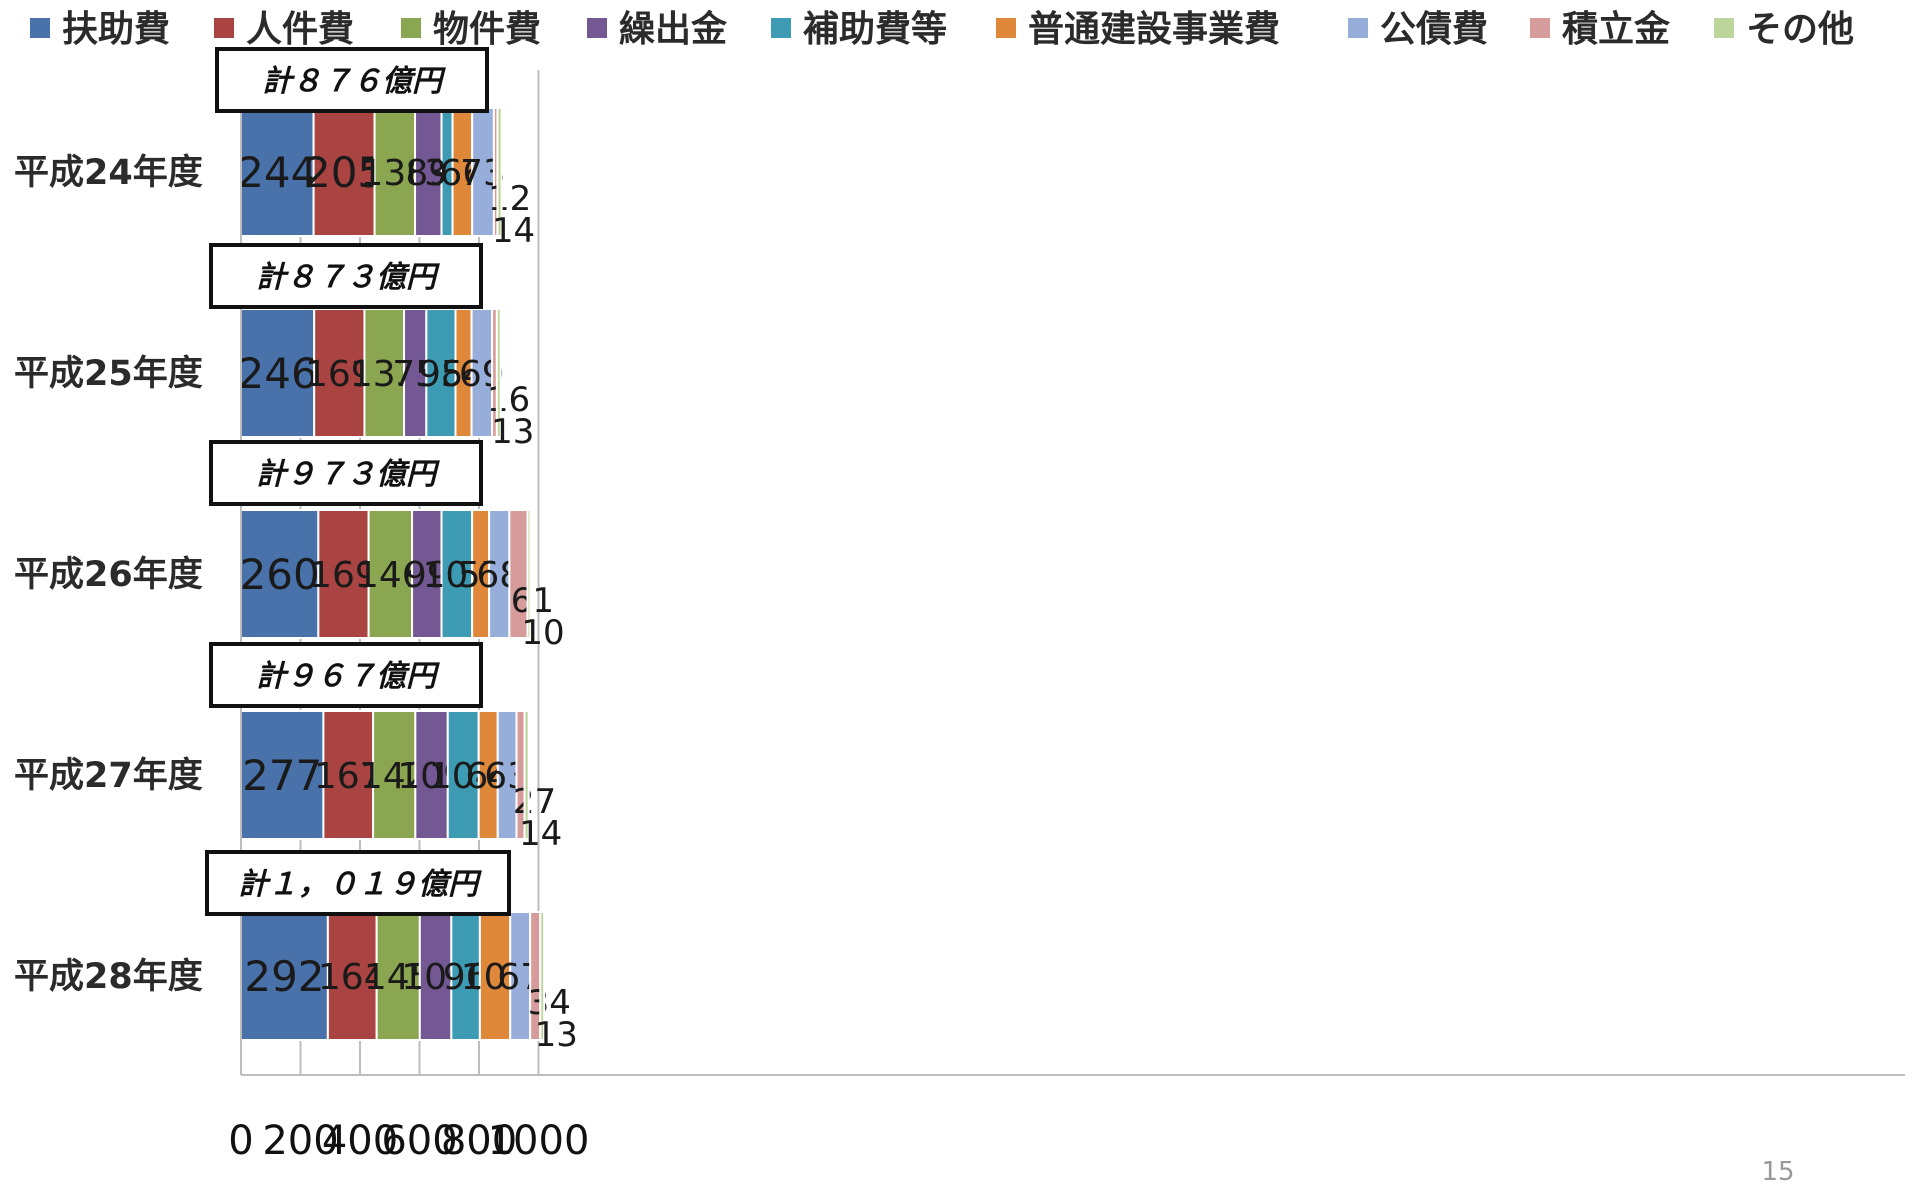 This screenshot has width=1915, height=1185. What do you see at coordinates (542, 633) in the screenshot?
I see `bar-value-label: 10` at bounding box center [542, 633].